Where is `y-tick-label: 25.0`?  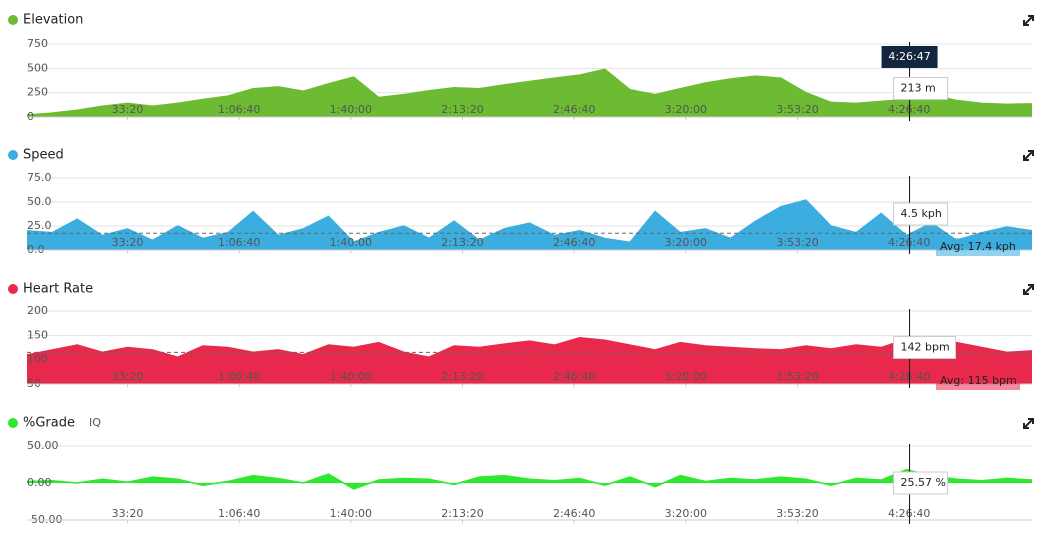
y-tick-label: 25.0 is located at coordinates (39, 225).